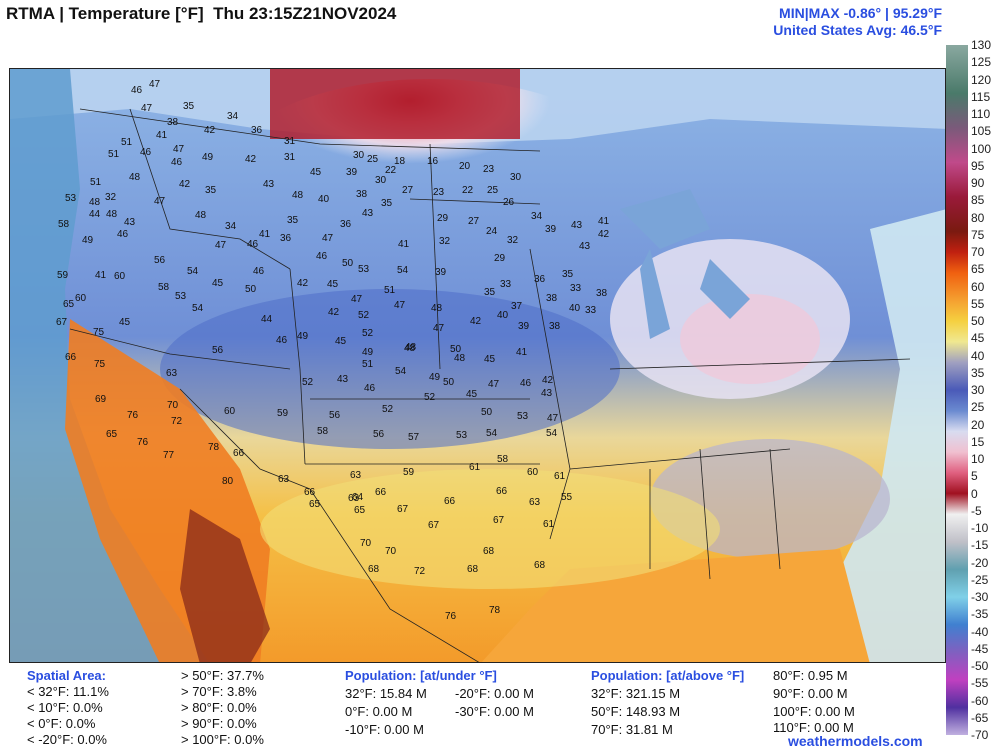 The width and height of the screenshot is (1000, 750). I want to click on temperature-label: 47, so click(494, 384).